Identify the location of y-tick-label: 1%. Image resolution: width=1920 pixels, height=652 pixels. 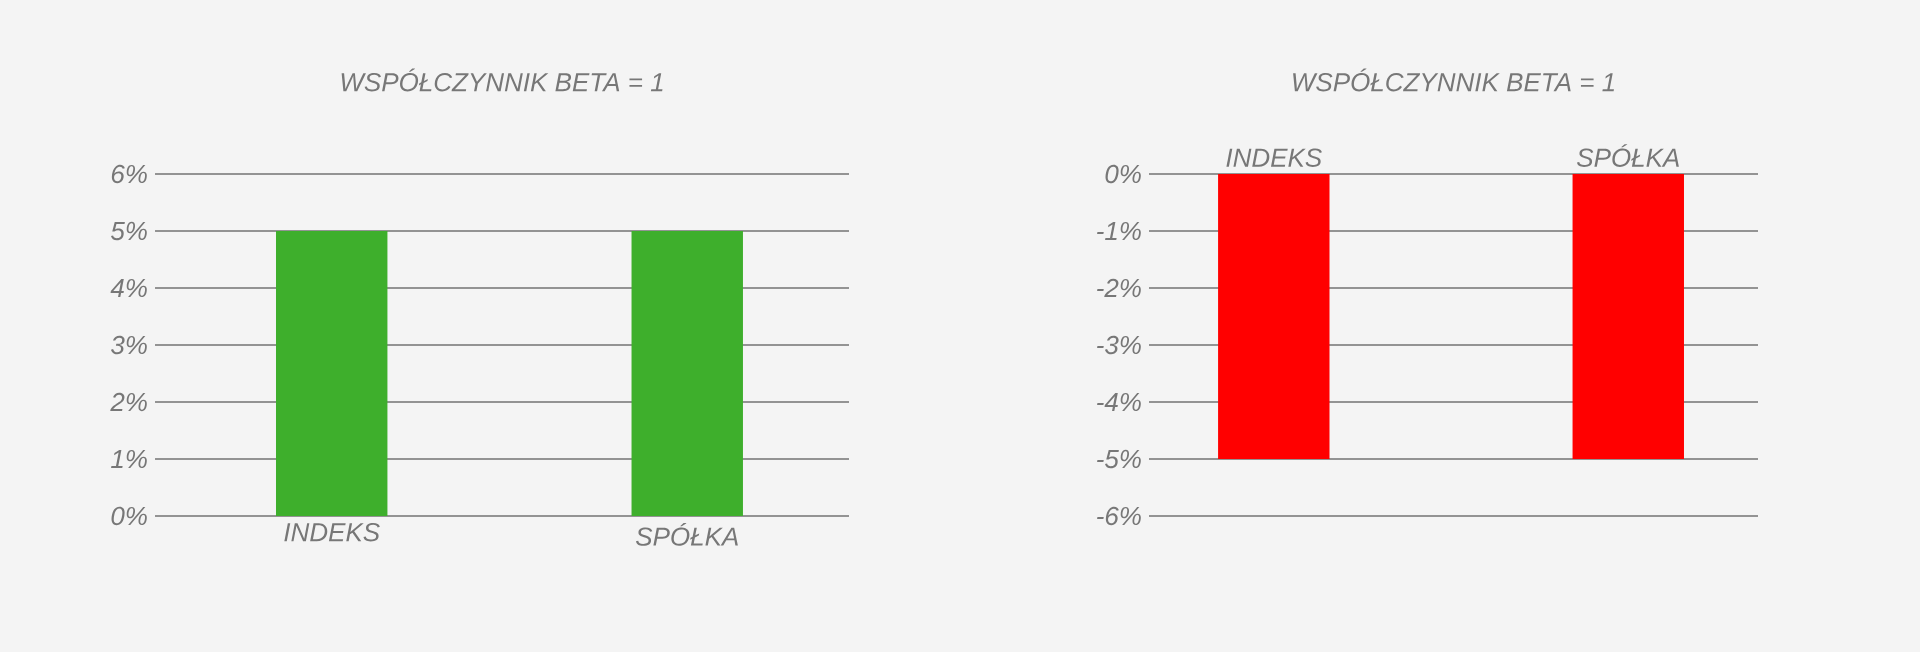
(129, 459).